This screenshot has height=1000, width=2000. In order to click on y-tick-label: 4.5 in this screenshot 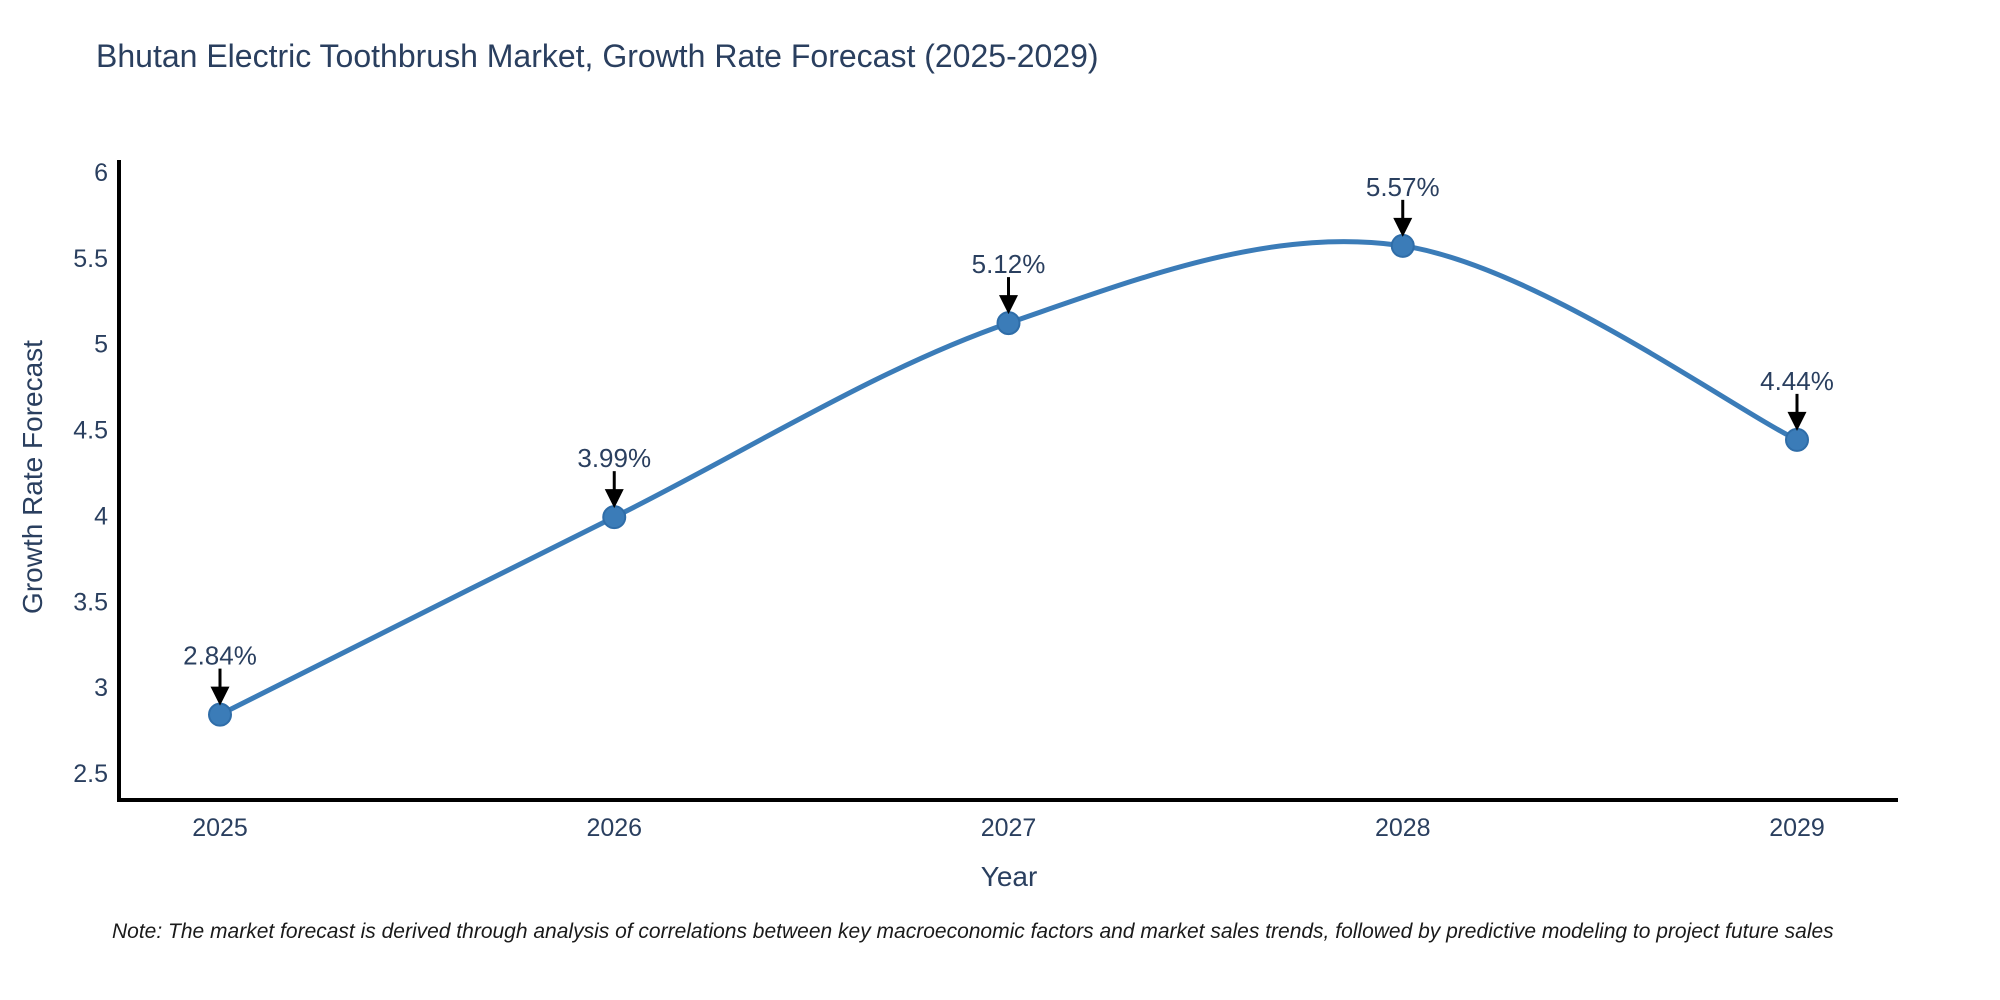, I will do `click(90, 431)`.